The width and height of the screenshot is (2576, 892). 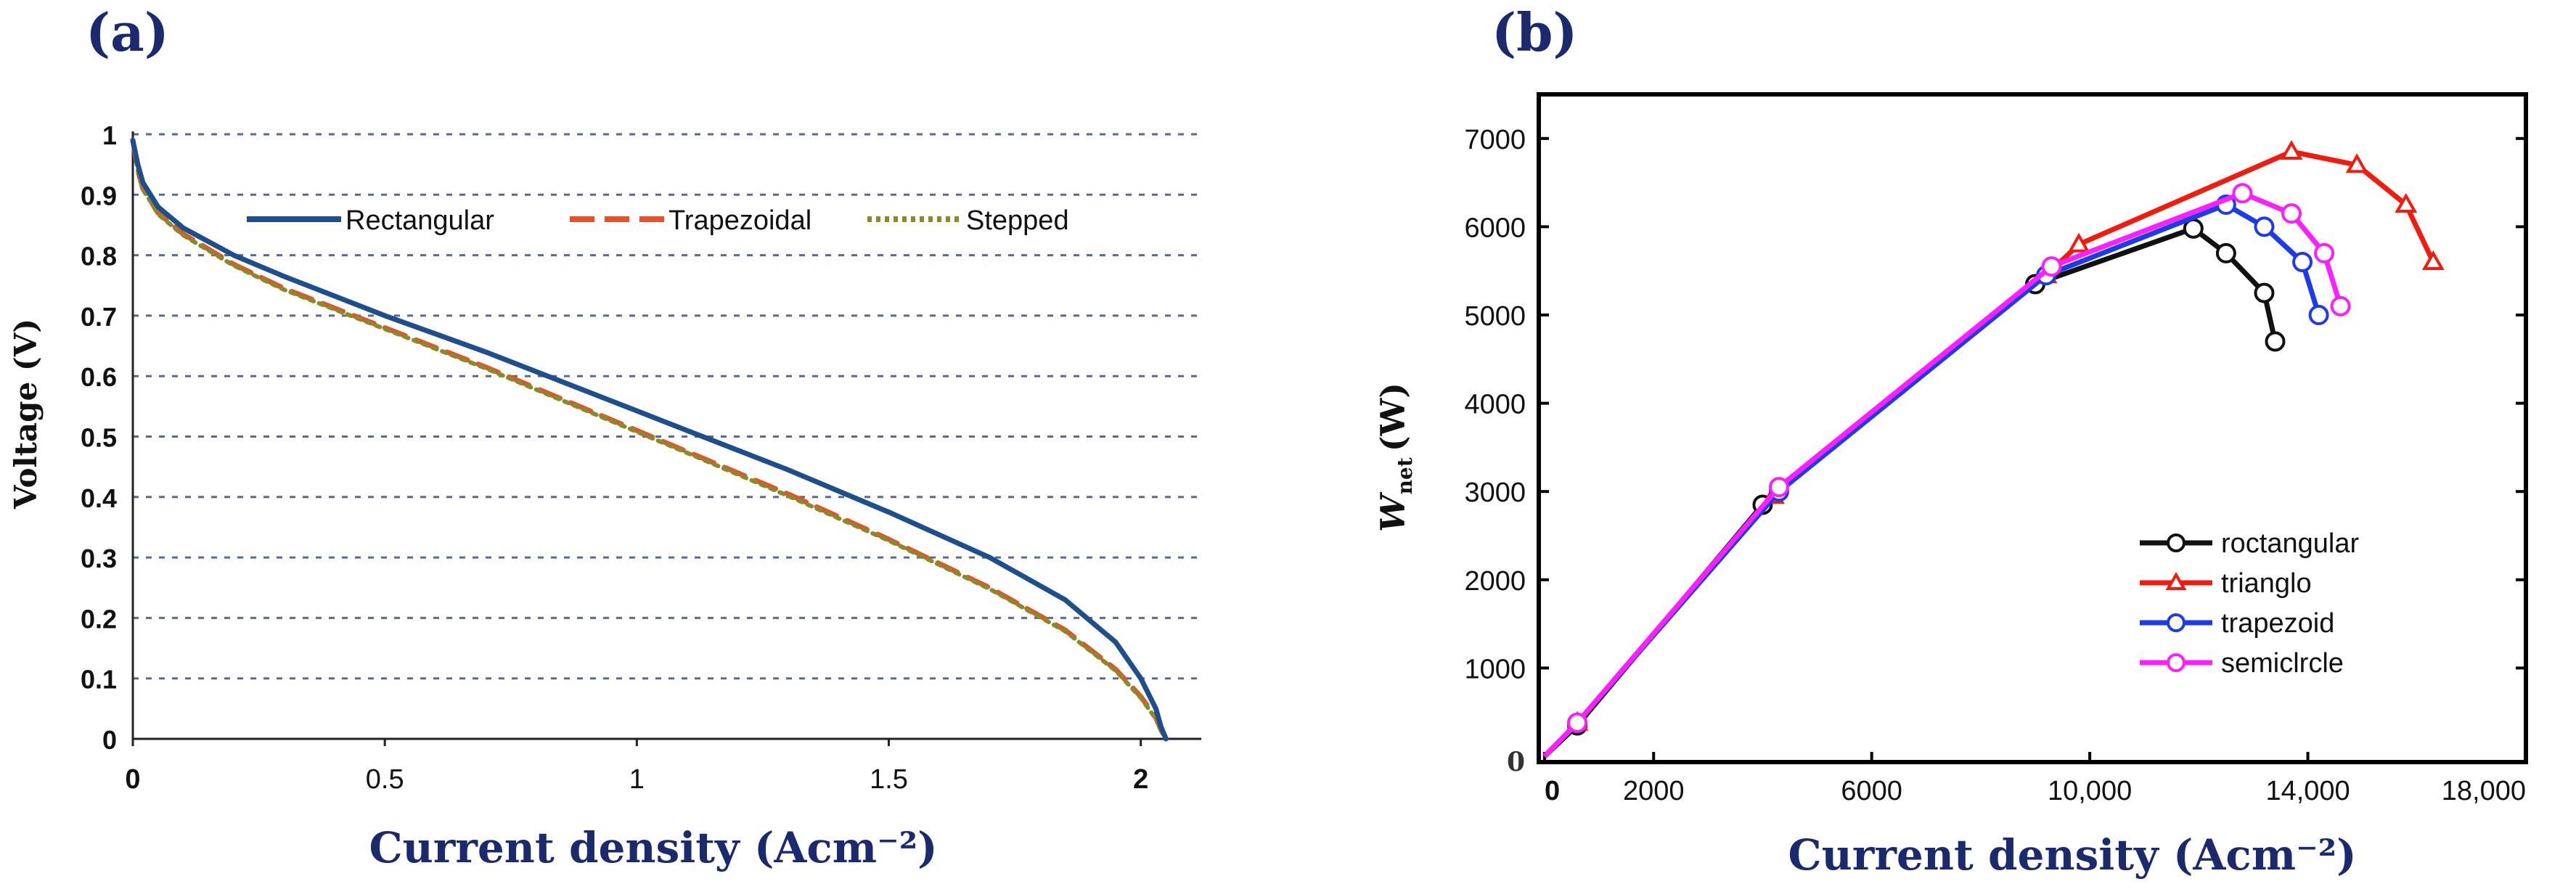 What do you see at coordinates (1495, 228) in the screenshot?
I see `panel-b-y-tick-label: 6000` at bounding box center [1495, 228].